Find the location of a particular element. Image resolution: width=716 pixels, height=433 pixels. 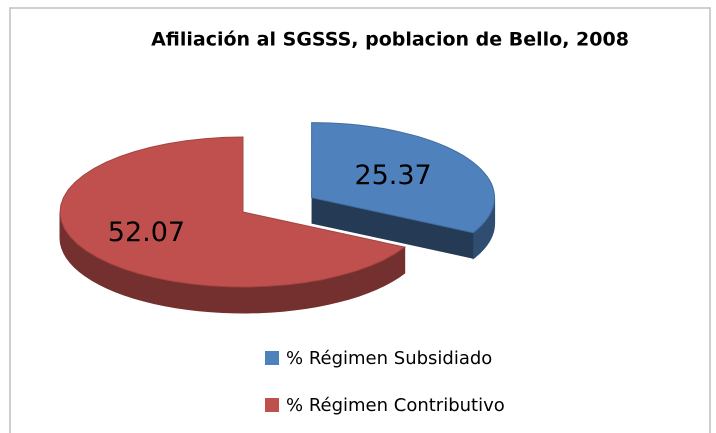

data-label: 25.37 is located at coordinates (392, 175).